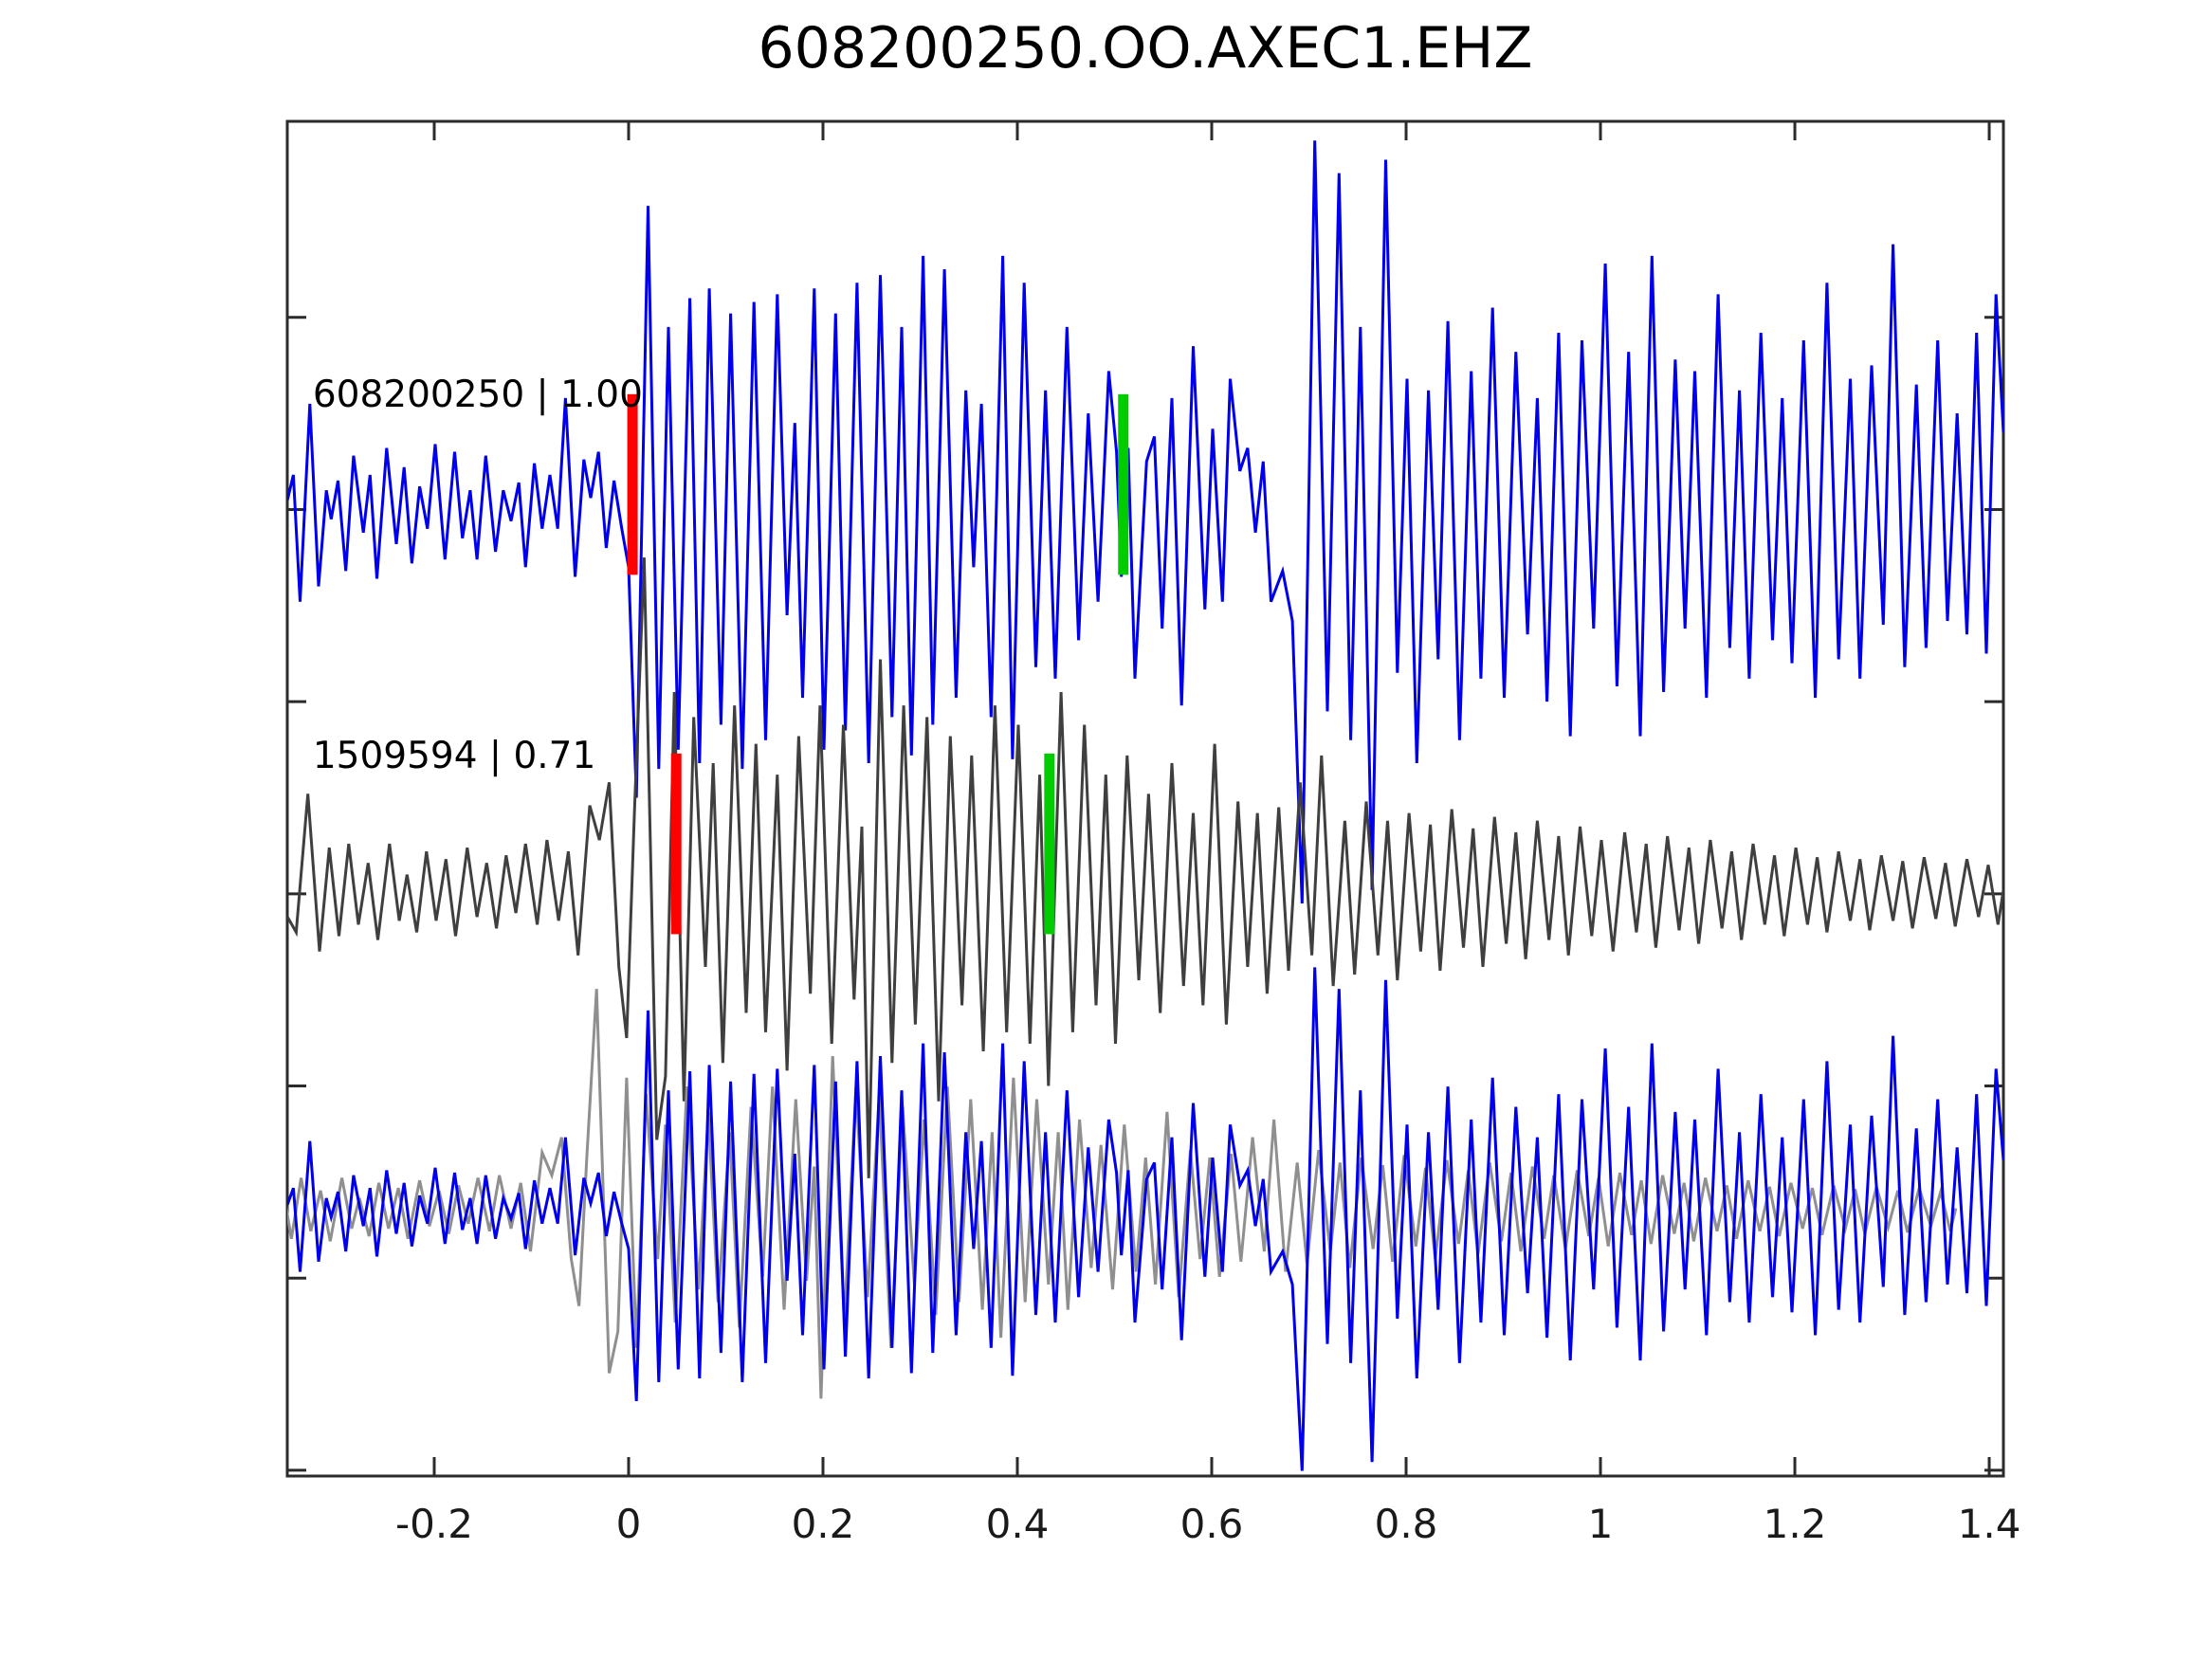 The image size is (2212, 1659). Describe the element at coordinates (1795, 1524) in the screenshot. I see `x-tick-label: 1.2` at that location.